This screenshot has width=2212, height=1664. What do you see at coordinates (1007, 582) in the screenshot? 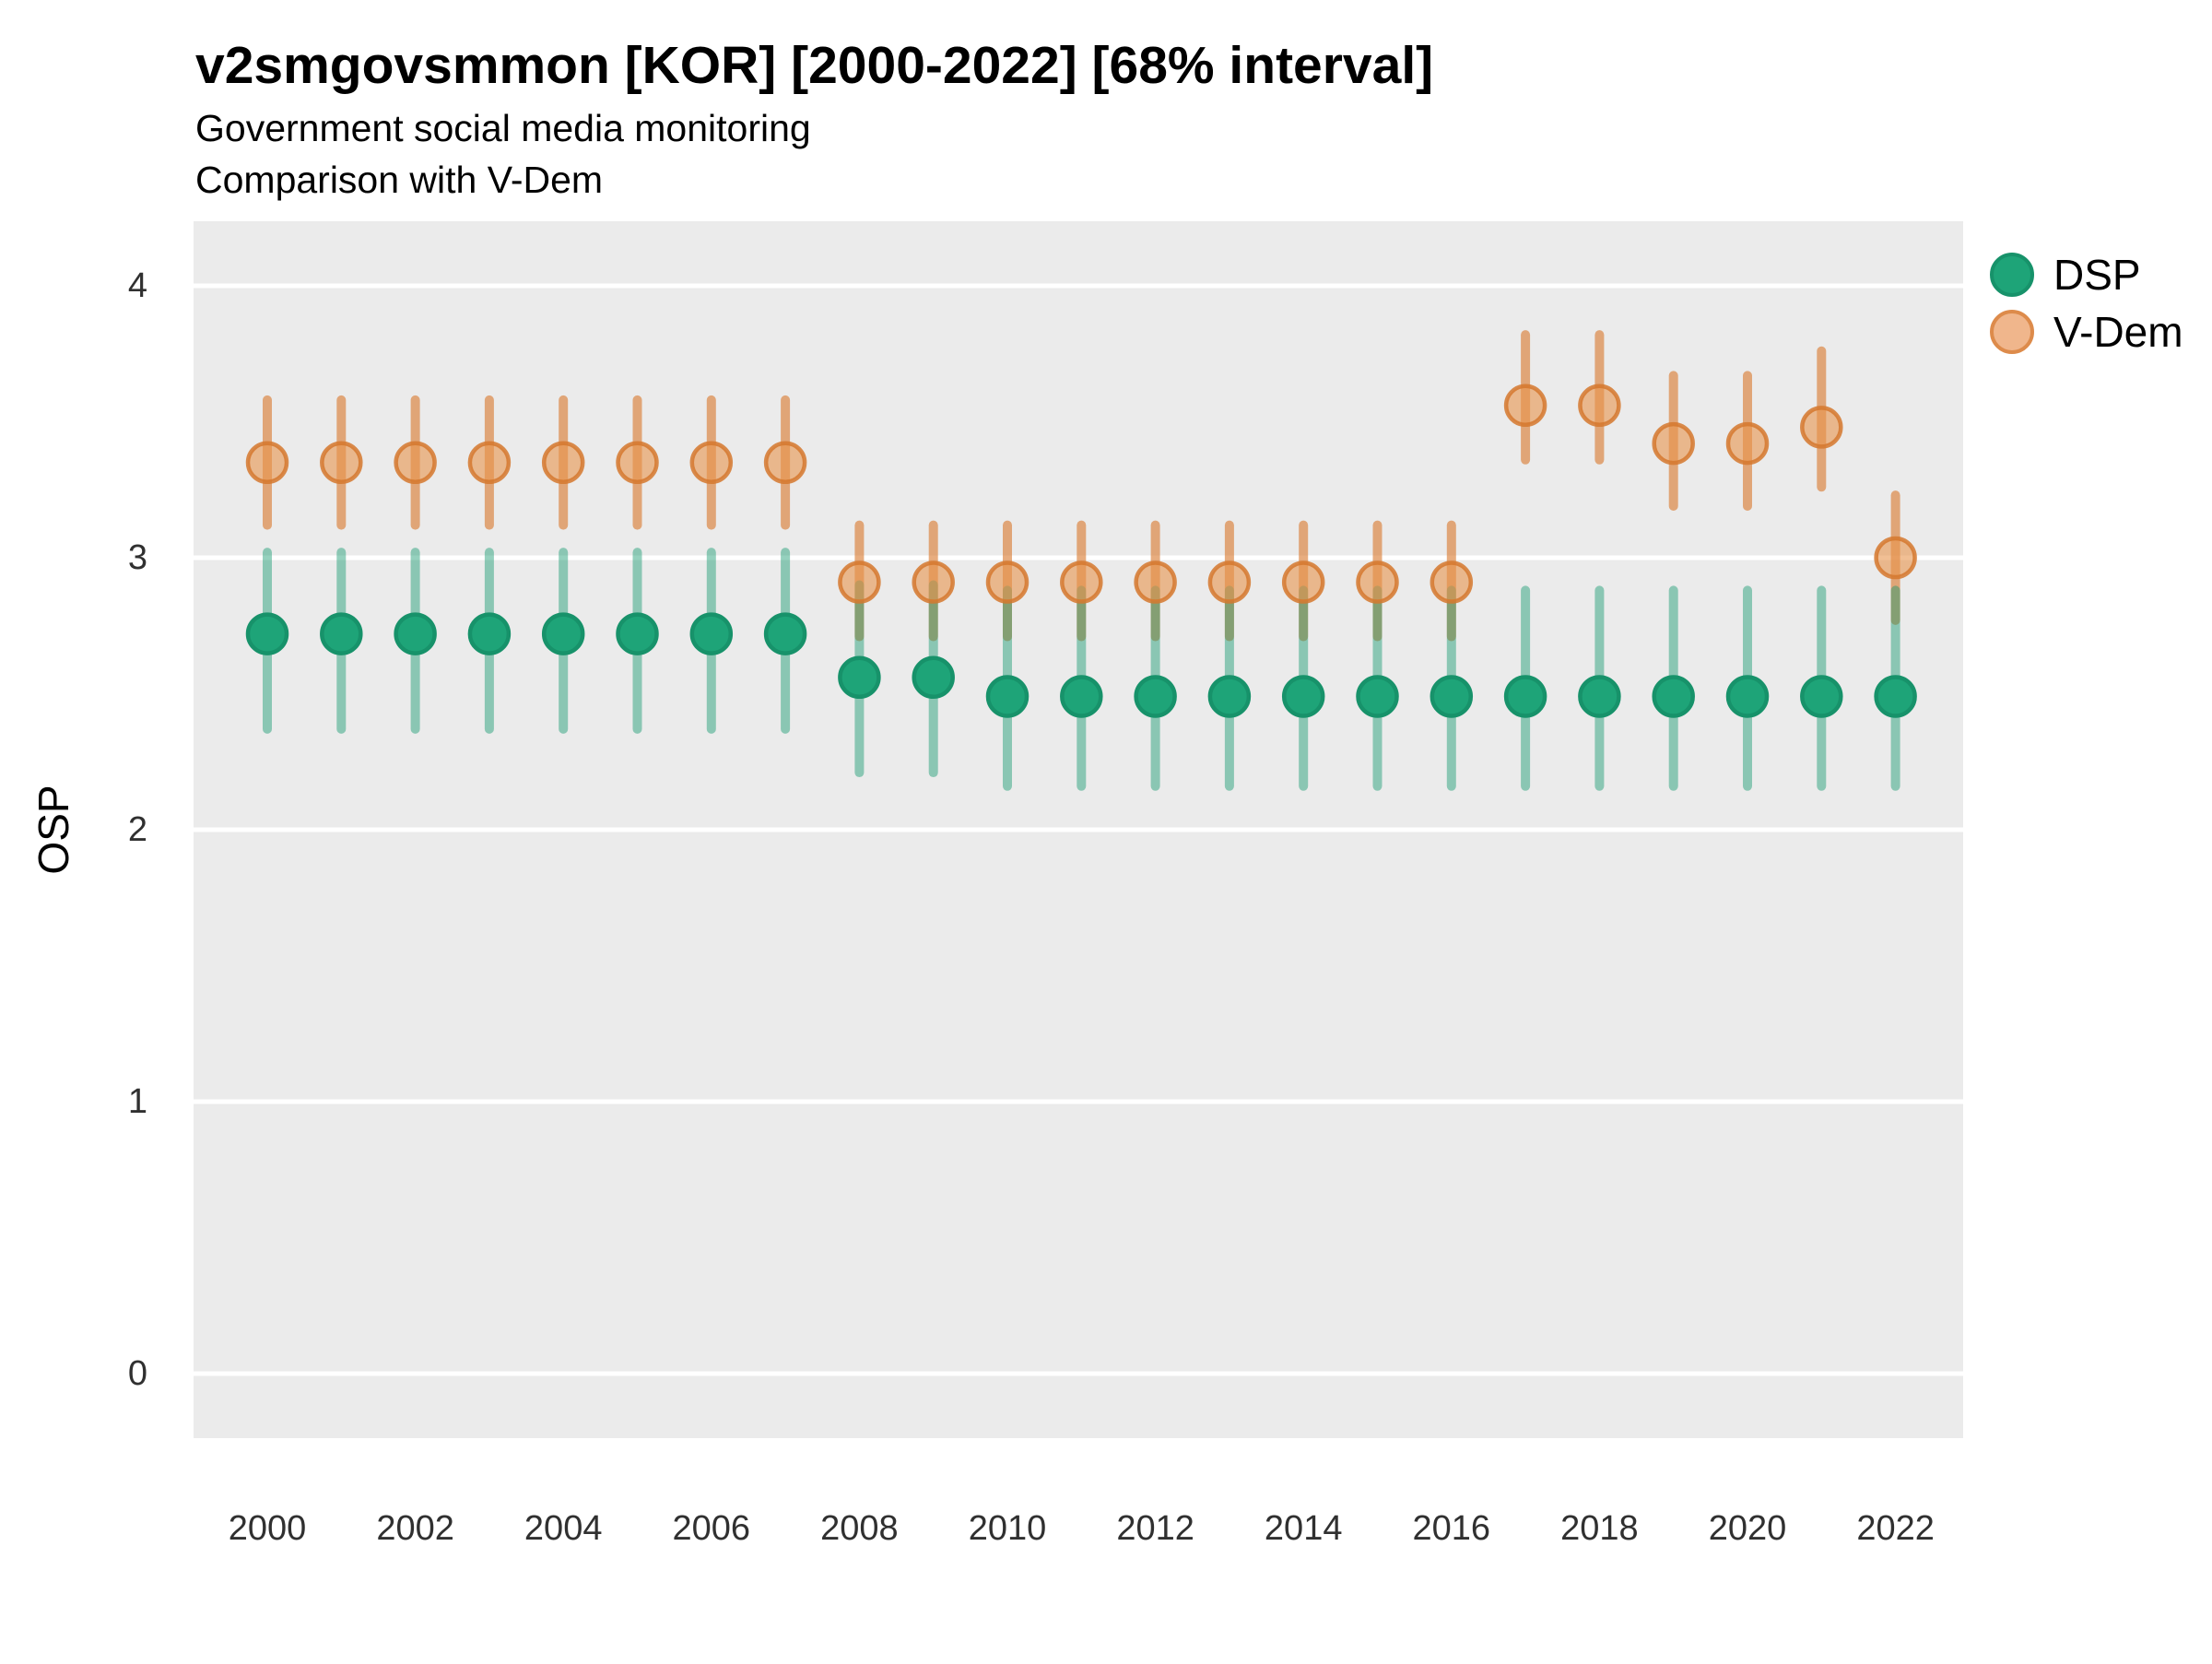
I see `vdem-point-2010` at bounding box center [1007, 582].